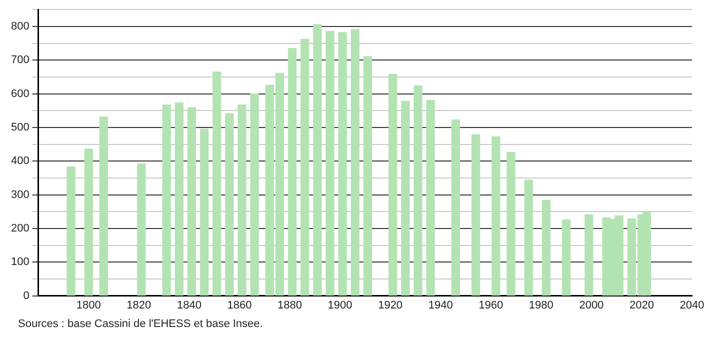  Describe the element at coordinates (20, 60) in the screenshot. I see `y-tick-label: 700` at that location.